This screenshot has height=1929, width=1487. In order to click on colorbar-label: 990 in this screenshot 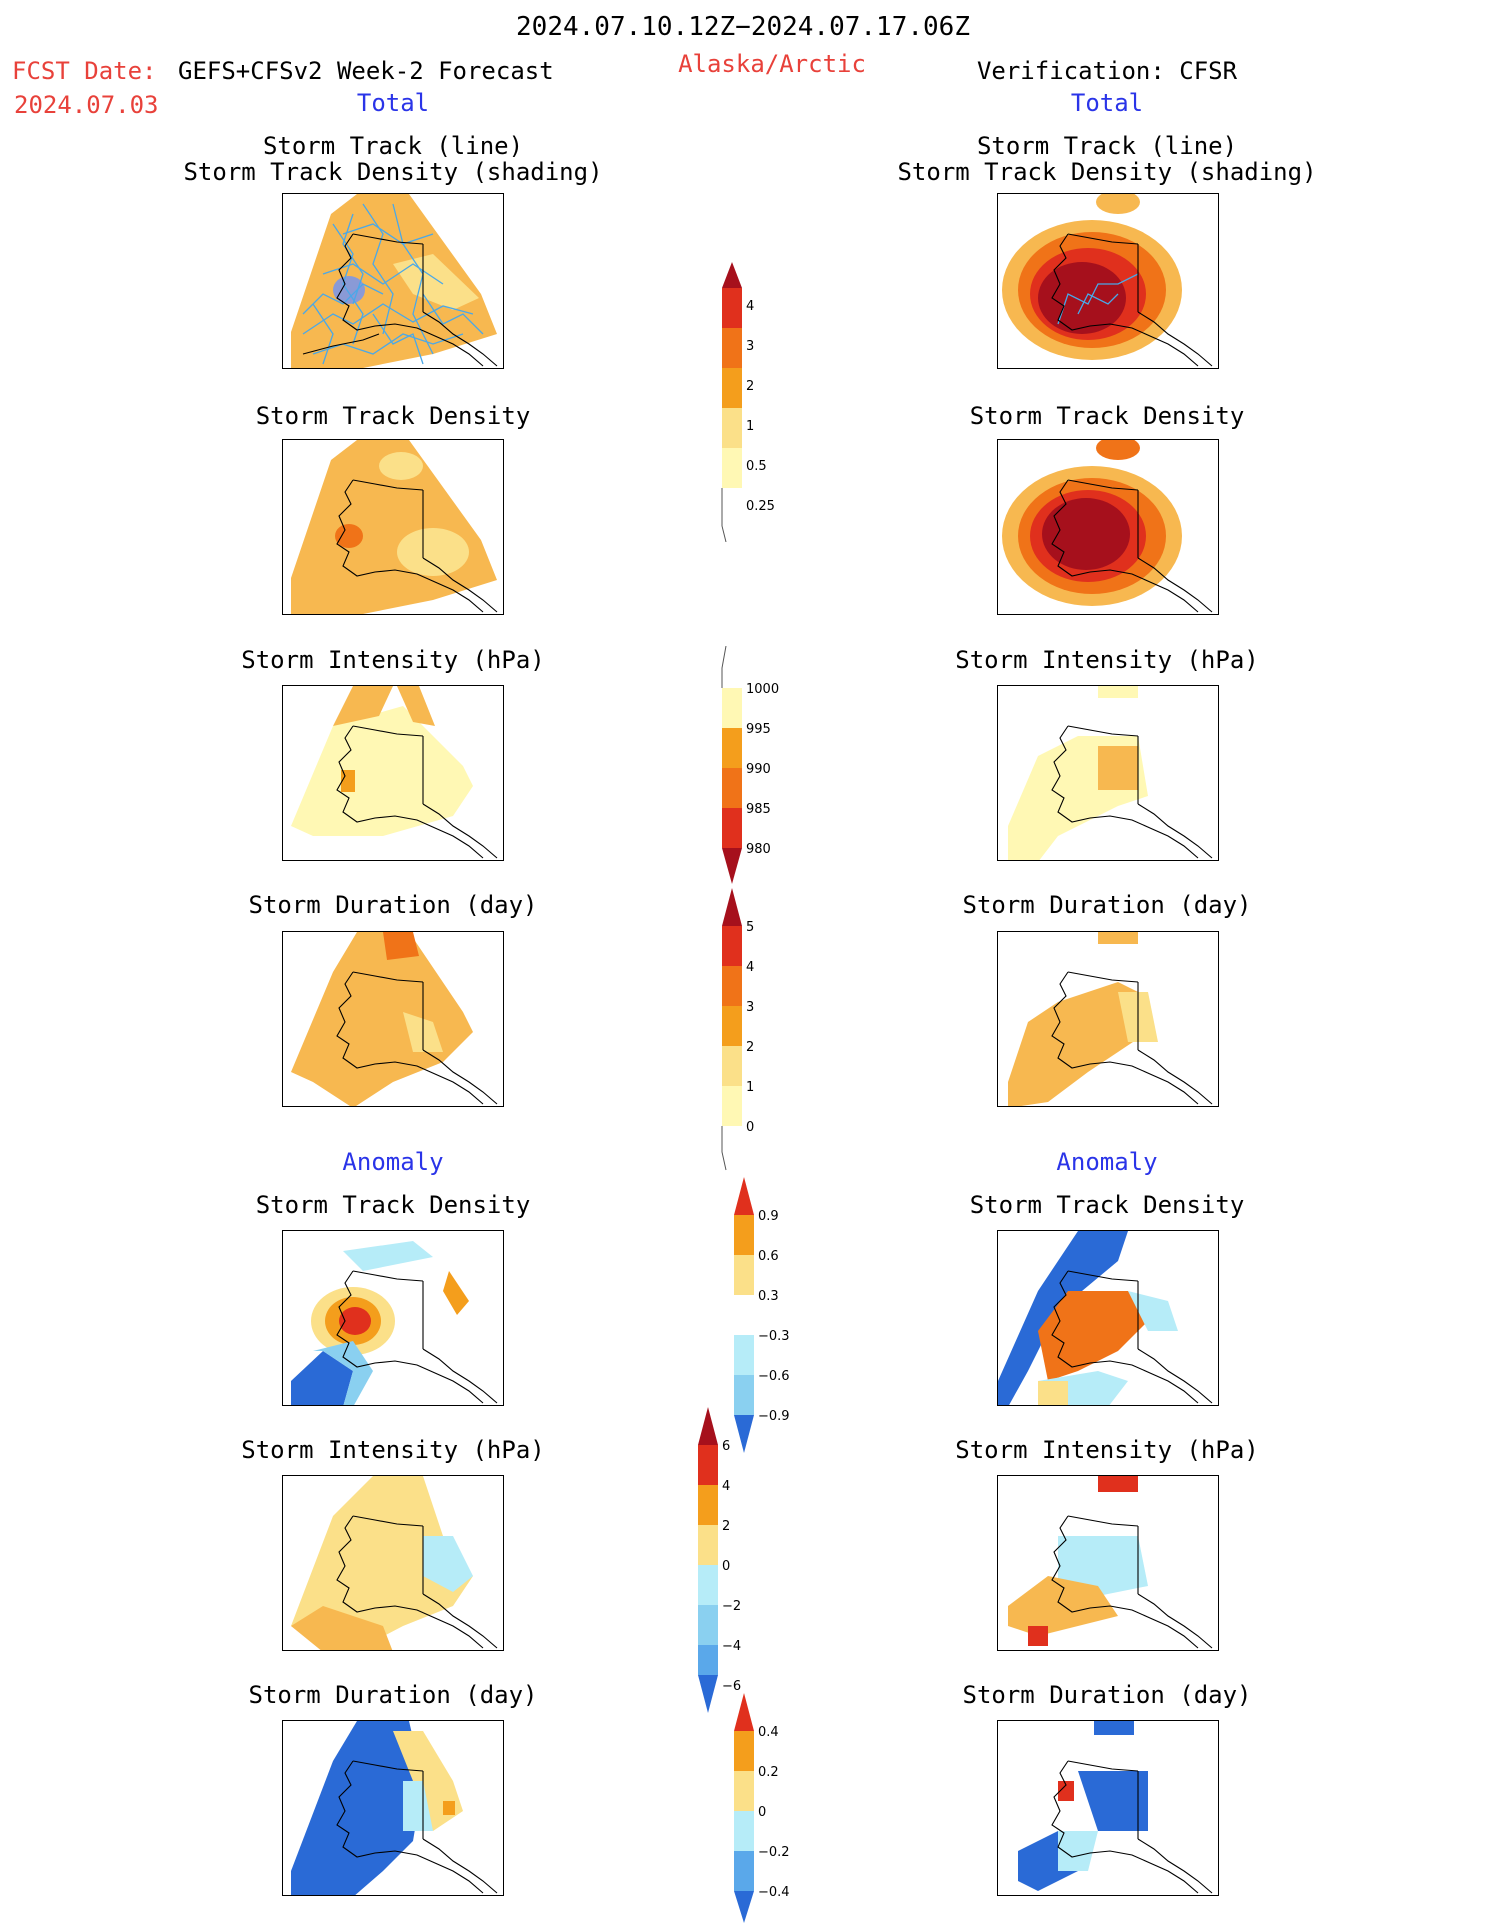, I will do `click(758, 769)`.